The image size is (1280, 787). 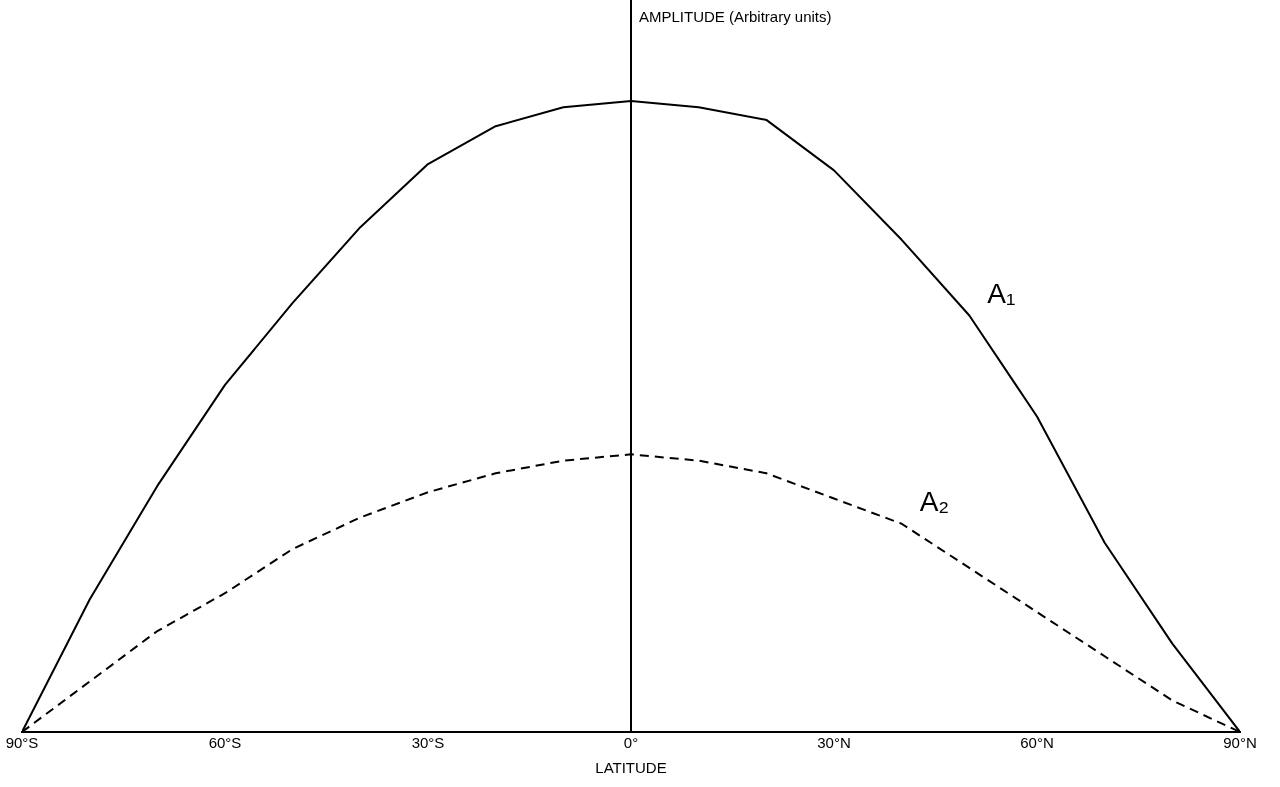 What do you see at coordinates (225, 743) in the screenshot?
I see `x-tick-label: 60°S` at bounding box center [225, 743].